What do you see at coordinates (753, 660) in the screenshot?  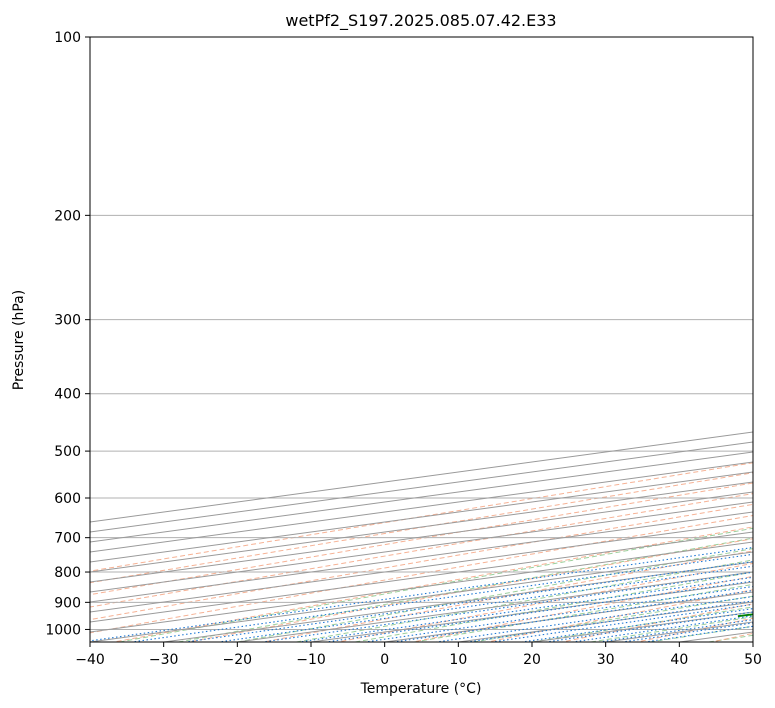 I see `x-tick-label: 50` at bounding box center [753, 660].